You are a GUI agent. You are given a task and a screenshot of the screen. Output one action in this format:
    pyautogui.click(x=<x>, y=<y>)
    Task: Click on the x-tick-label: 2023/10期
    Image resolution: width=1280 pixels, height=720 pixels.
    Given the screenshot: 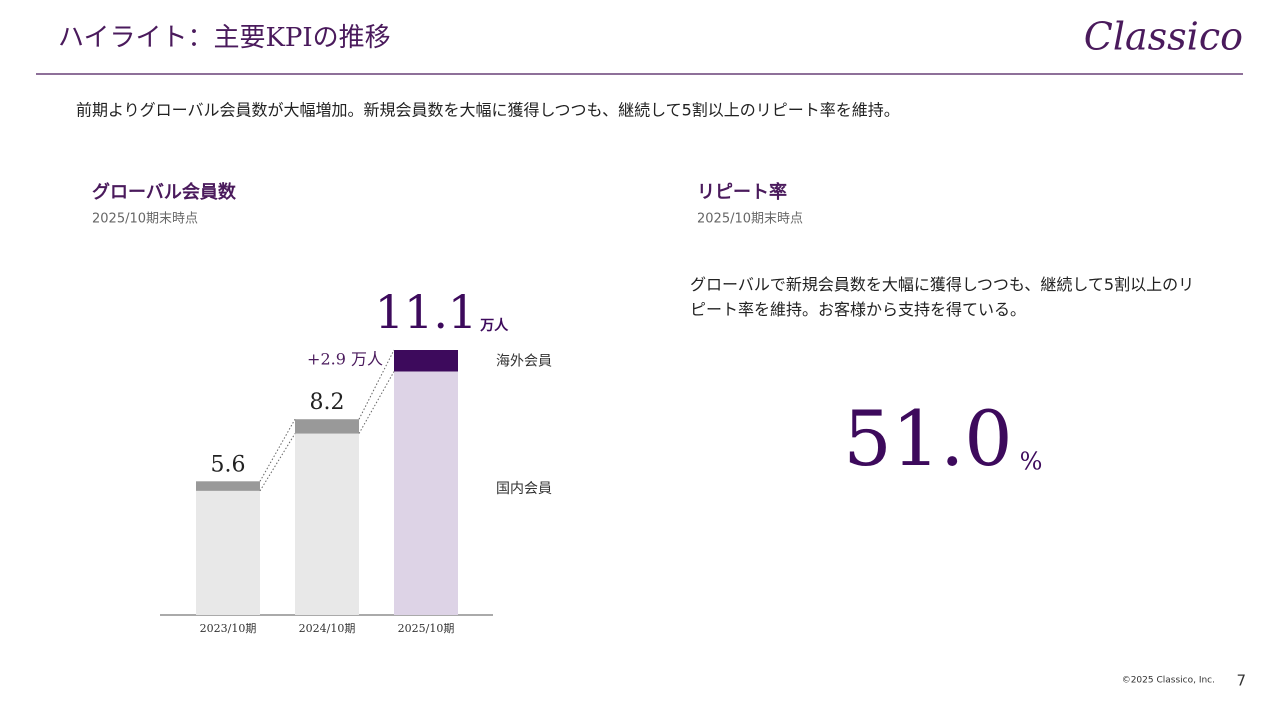 What is the action you would take?
    pyautogui.click(x=228, y=628)
    